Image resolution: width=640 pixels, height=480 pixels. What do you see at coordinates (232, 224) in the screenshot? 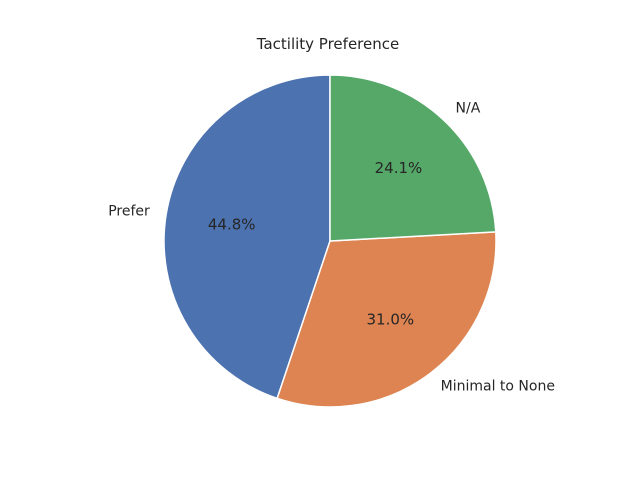
I see `slice-percent-prefer: 44.8%` at bounding box center [232, 224].